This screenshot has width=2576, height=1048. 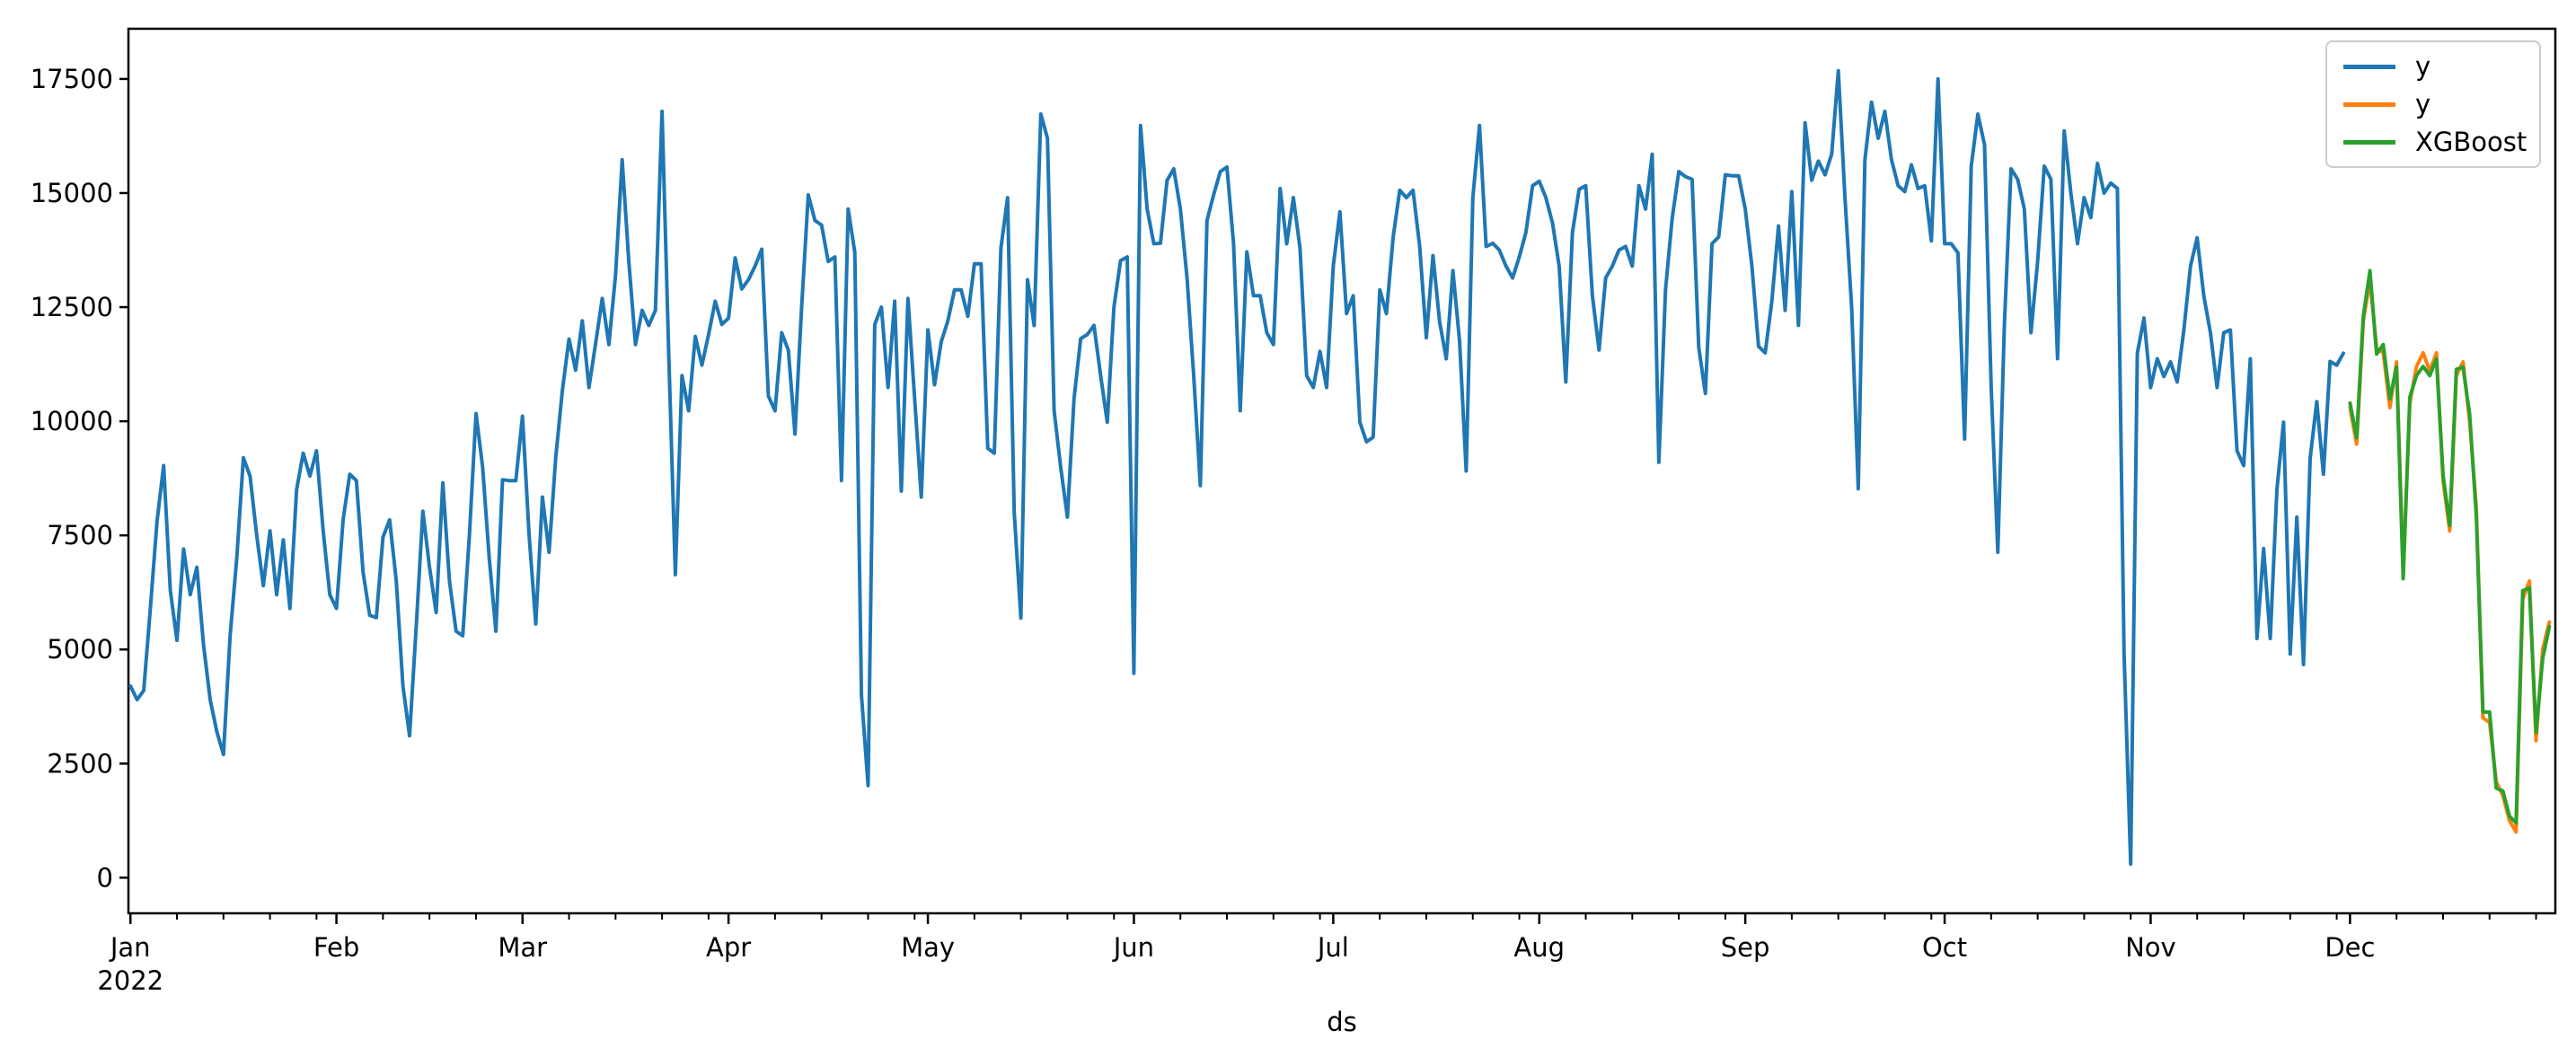 I want to click on y-tick-label: 12500, so click(x=72, y=307).